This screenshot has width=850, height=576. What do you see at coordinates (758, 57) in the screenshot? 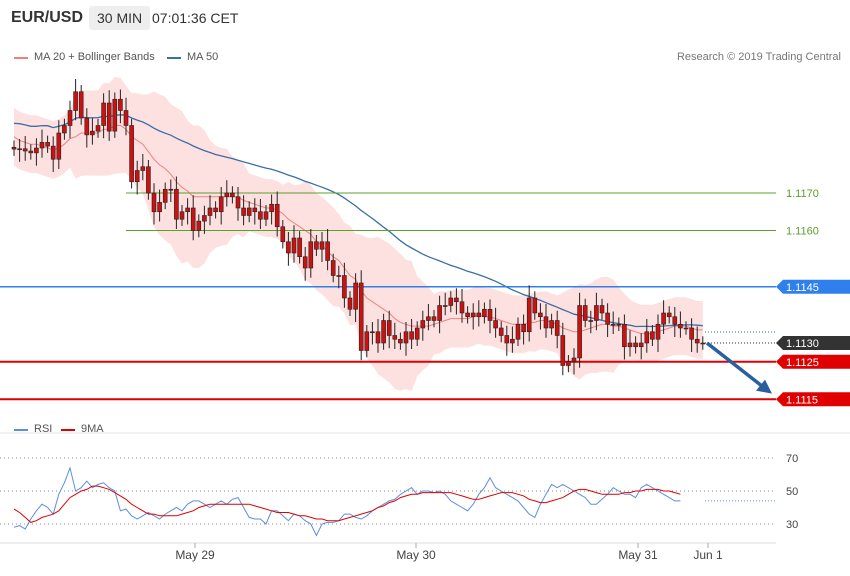
I see `copyright-text: Research © 2019 Trading Central` at bounding box center [758, 57].